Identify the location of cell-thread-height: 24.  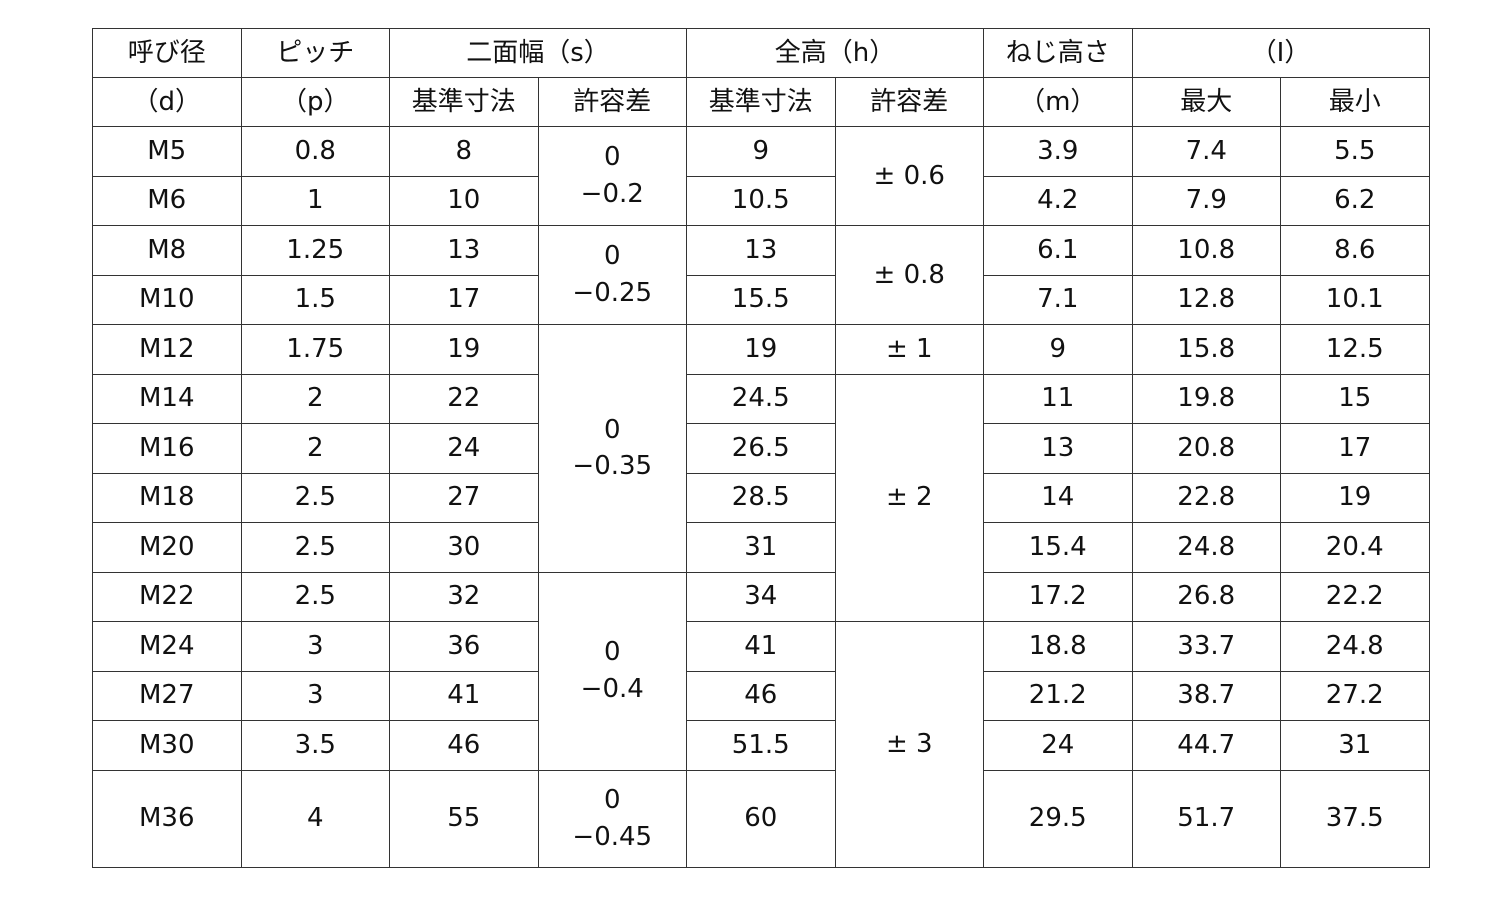
(1058, 745).